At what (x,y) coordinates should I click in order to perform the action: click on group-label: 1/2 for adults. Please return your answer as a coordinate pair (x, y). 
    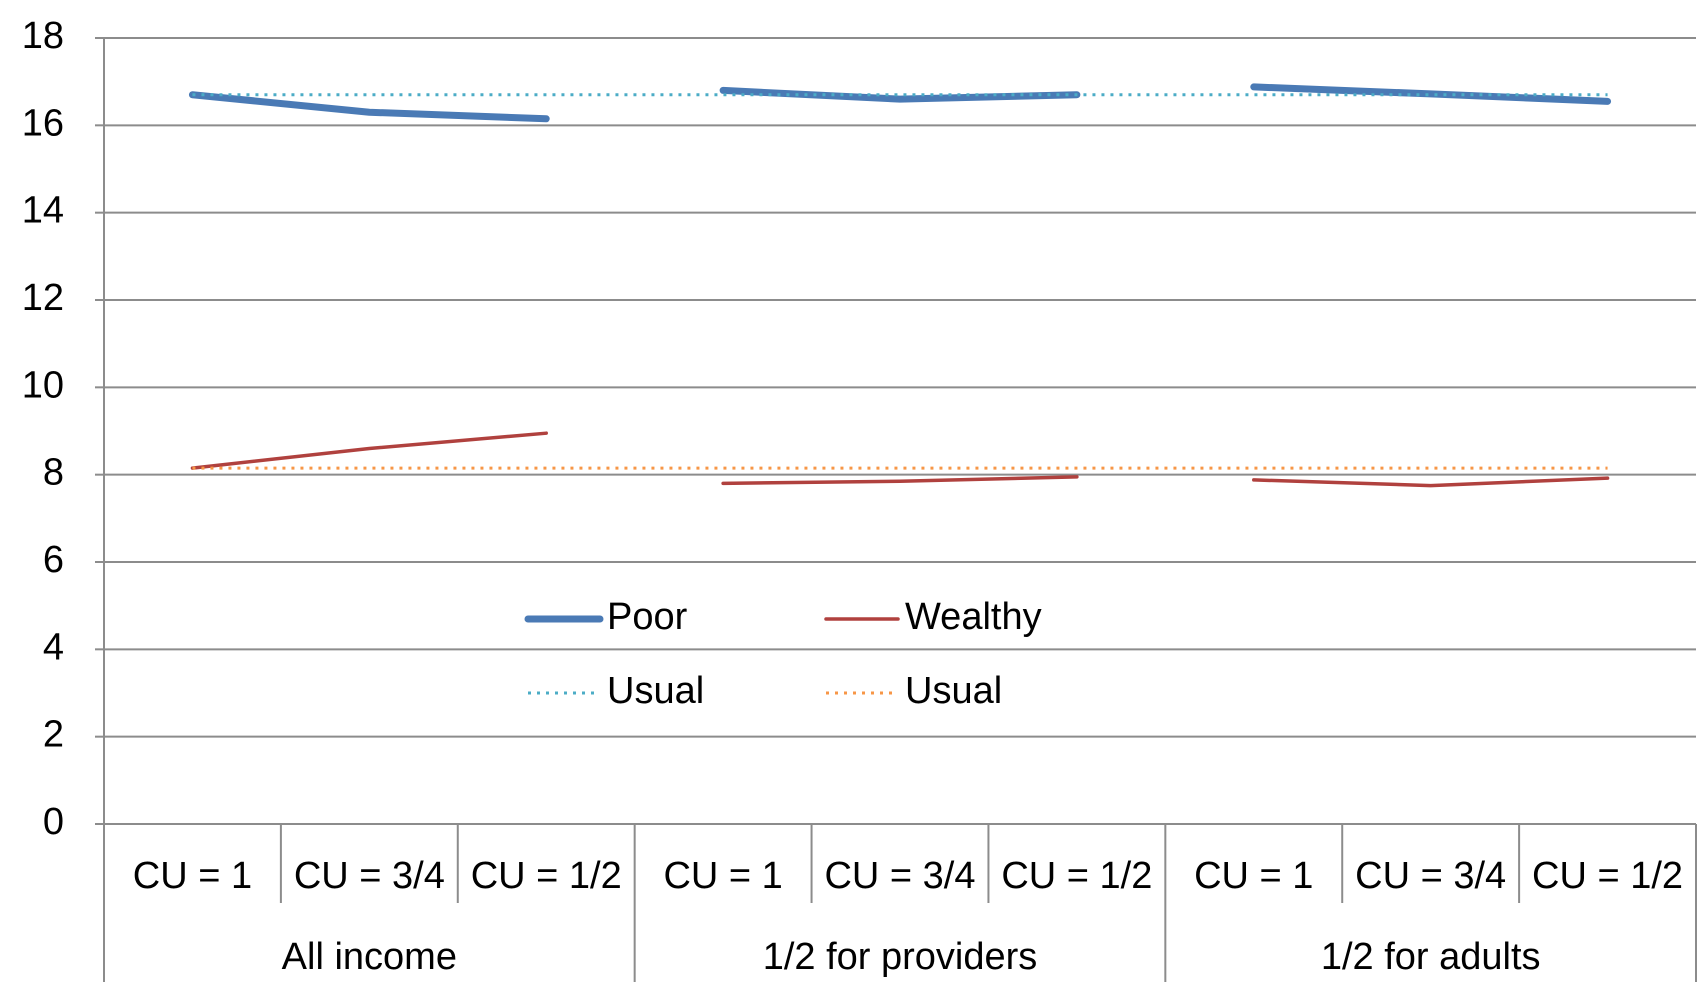
    Looking at the image, I should click on (1431, 957).